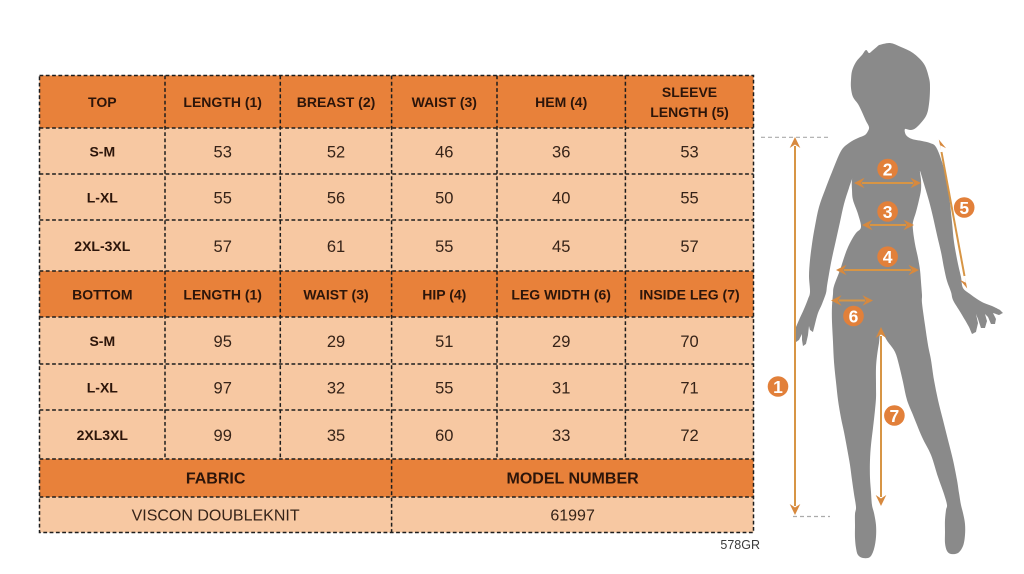 Image resolution: width=1024 pixels, height=574 pixels. I want to click on svg-text: 6, so click(854, 316).